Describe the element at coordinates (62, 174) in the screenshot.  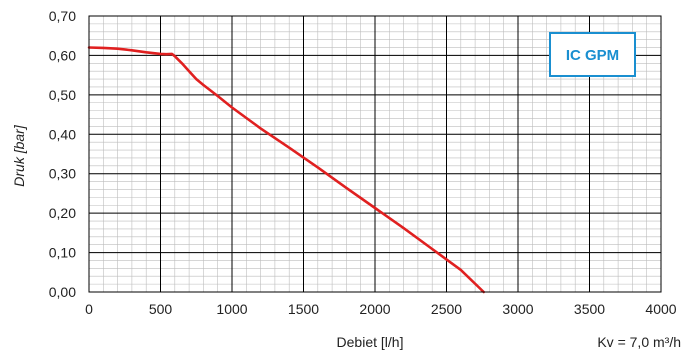
I see `y-tick-label: 0,30` at that location.